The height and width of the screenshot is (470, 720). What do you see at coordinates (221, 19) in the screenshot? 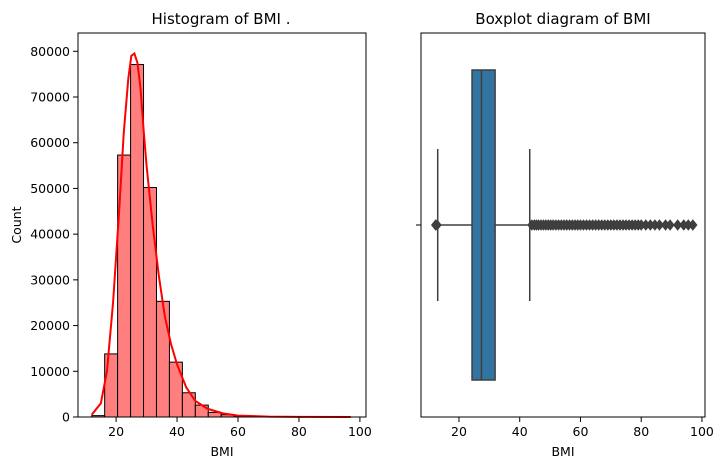
I see `histogram-title: Histogram of BMI .` at bounding box center [221, 19].